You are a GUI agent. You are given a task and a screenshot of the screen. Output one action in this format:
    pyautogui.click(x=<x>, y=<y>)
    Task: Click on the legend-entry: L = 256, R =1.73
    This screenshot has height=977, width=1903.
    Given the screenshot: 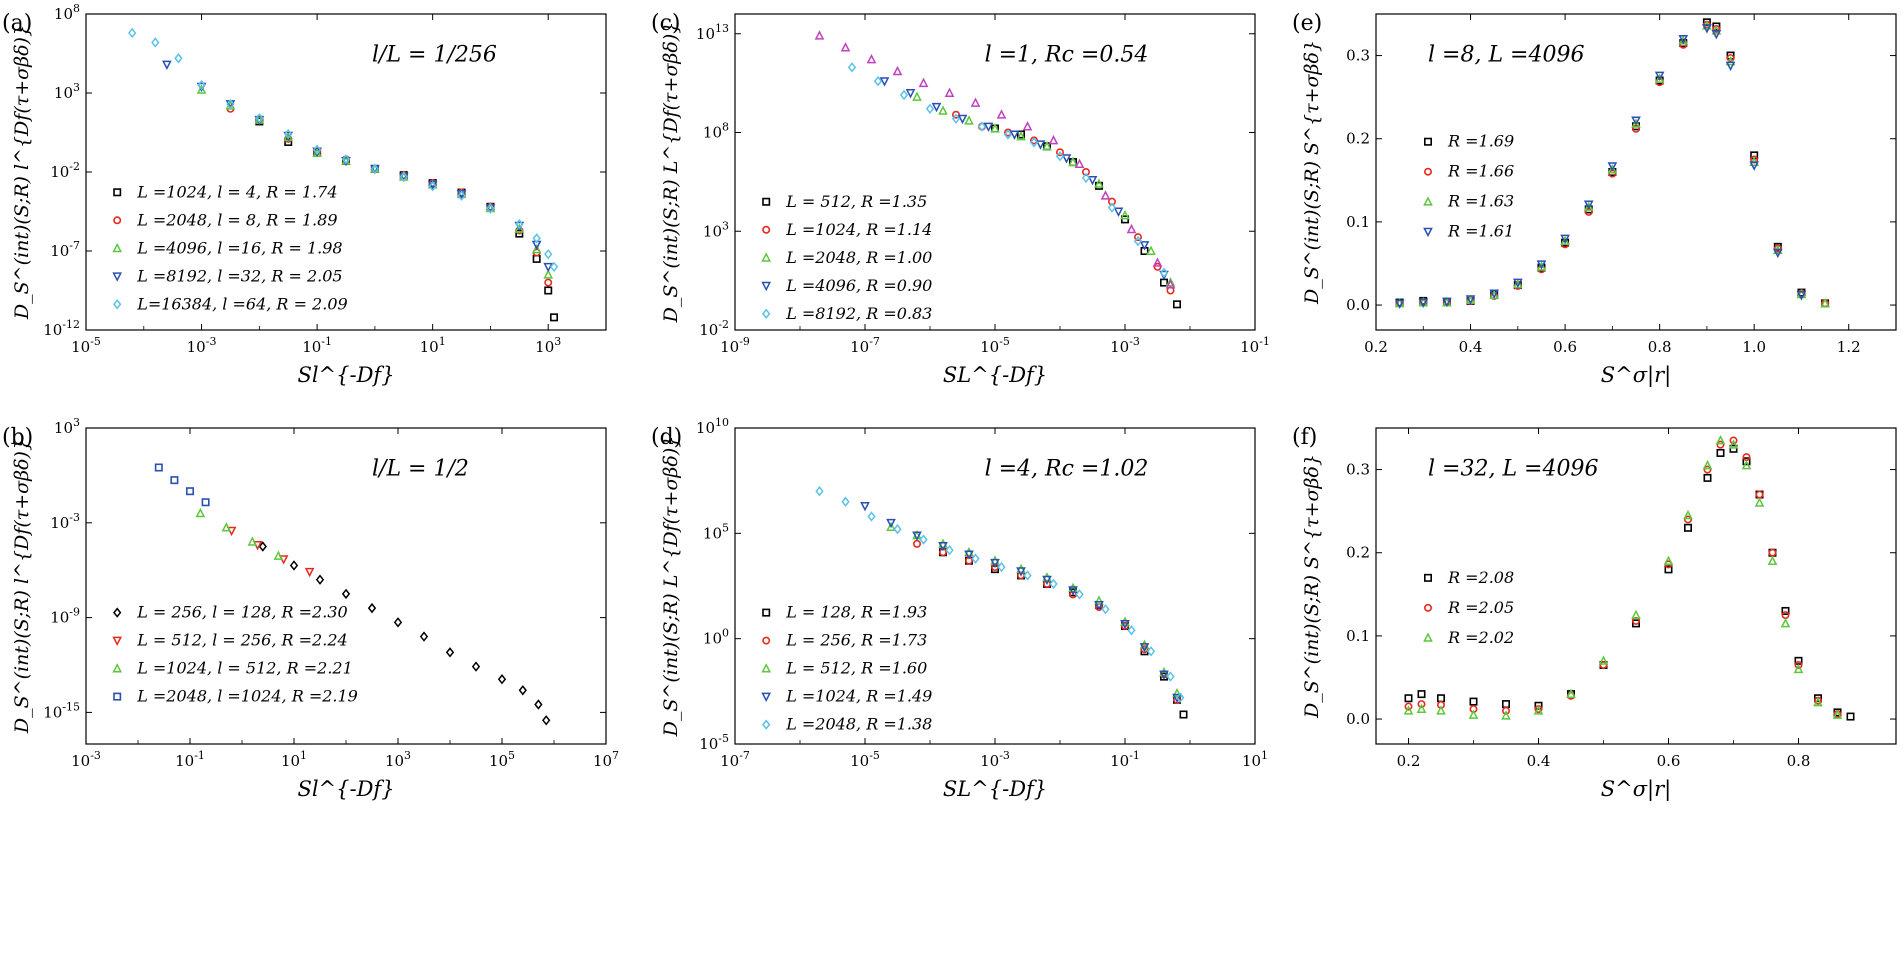 What is the action you would take?
    pyautogui.click(x=856, y=640)
    